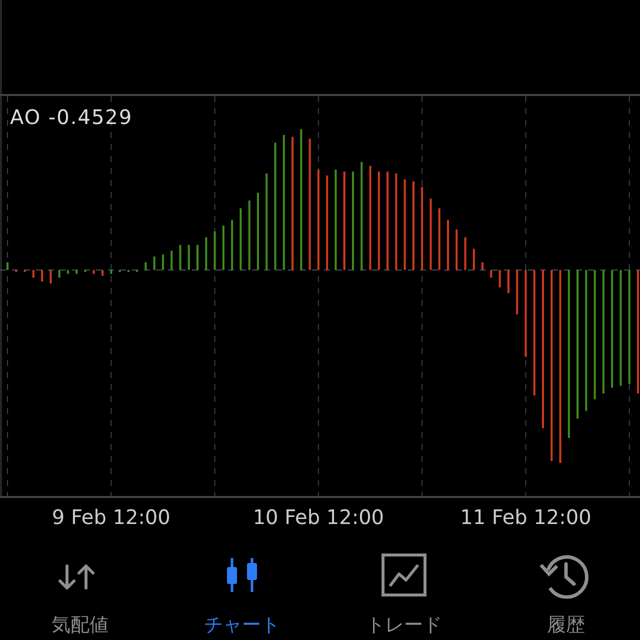 This screenshot has width=640, height=640. Describe the element at coordinates (80, 625) in the screenshot. I see `text: 気配値` at that location.